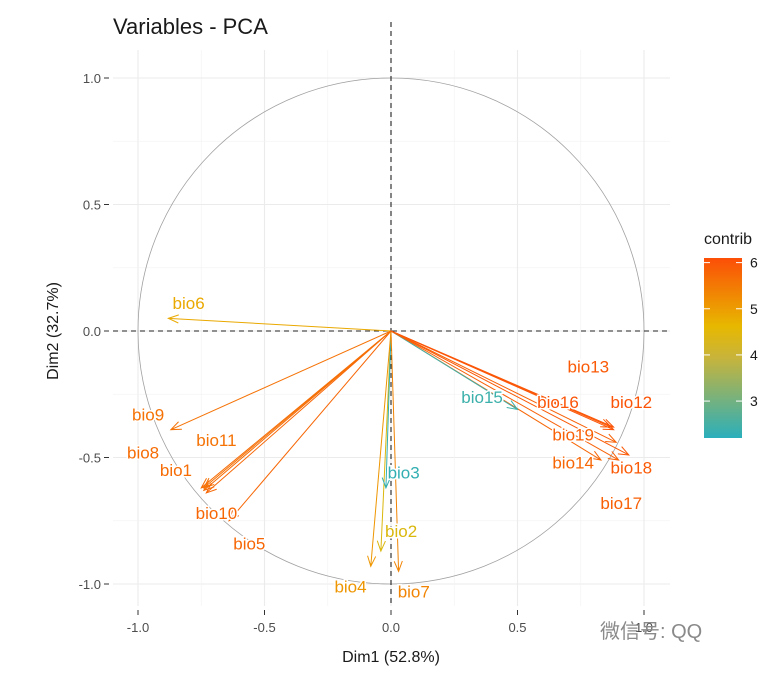 Image resolution: width=783 pixels, height=675 pixels. I want to click on arrow-bio16, so click(502, 380).